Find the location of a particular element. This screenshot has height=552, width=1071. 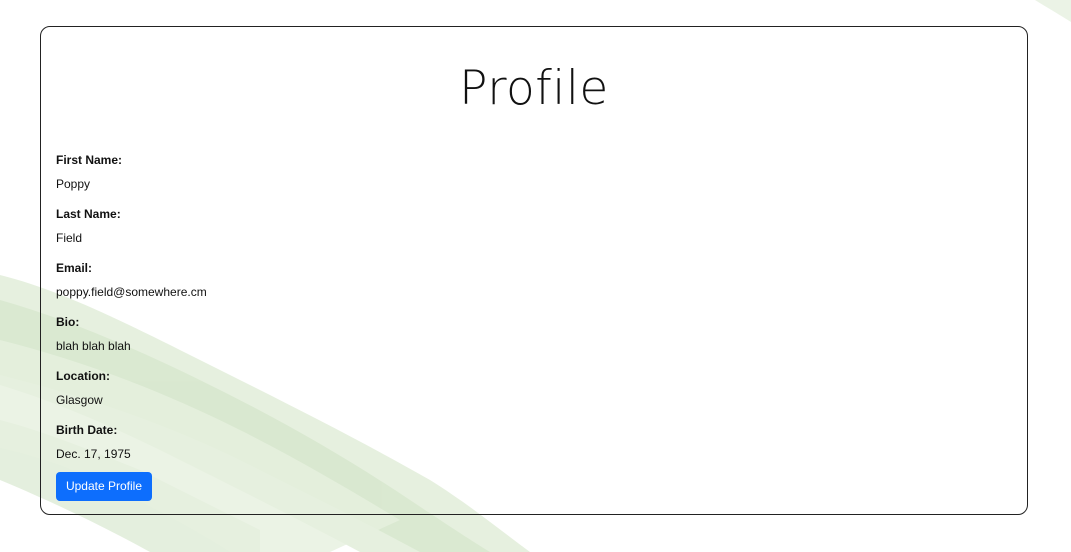

field-location: Location: Glasgow is located at coordinates (131, 388).